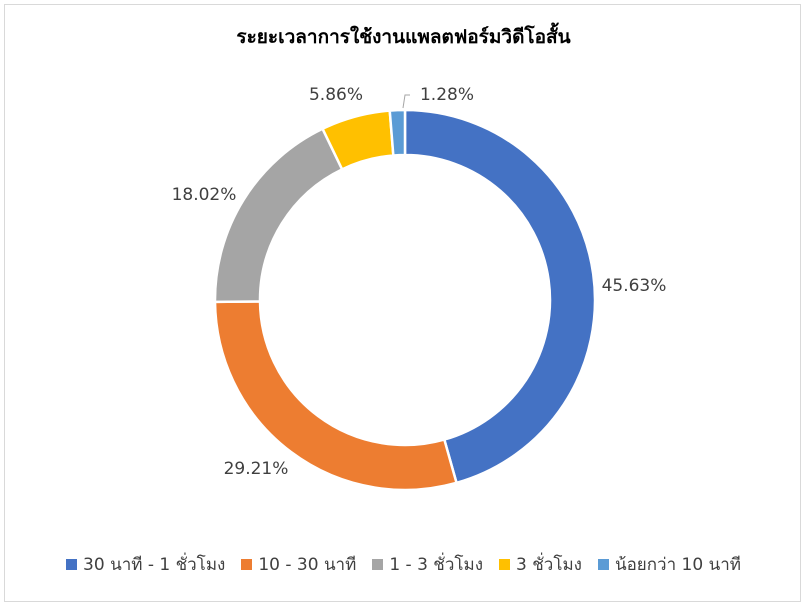 Image resolution: width=807 pixels, height=609 pixels. I want to click on legend-item-1: 30 นาที - 1 ชั่วโมง, so click(145, 564).